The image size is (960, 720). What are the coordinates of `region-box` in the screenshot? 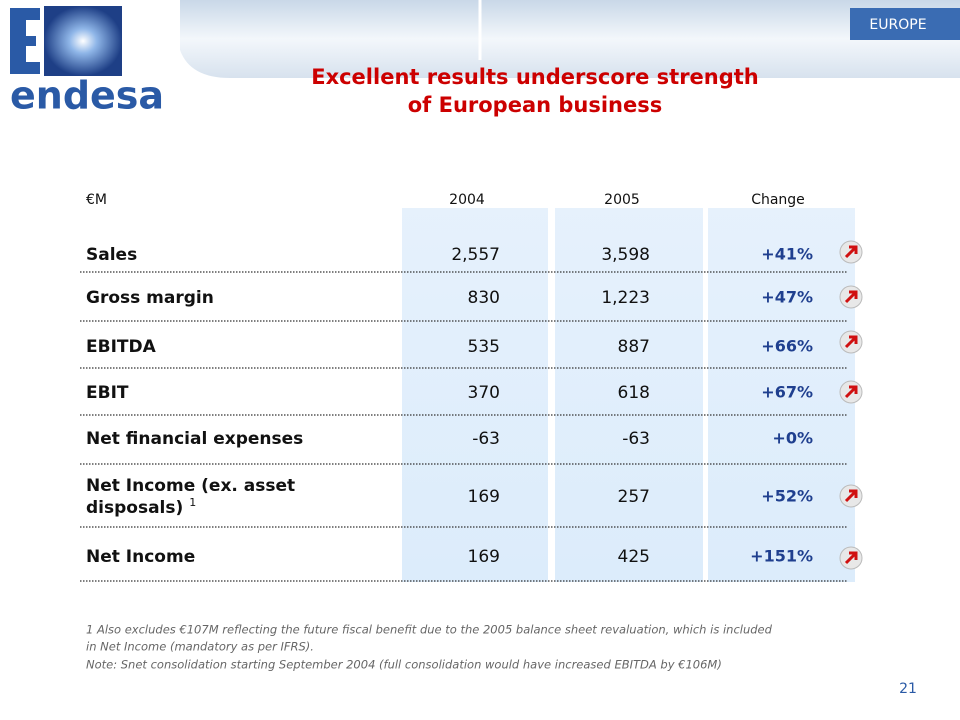 It's located at (905, 24).